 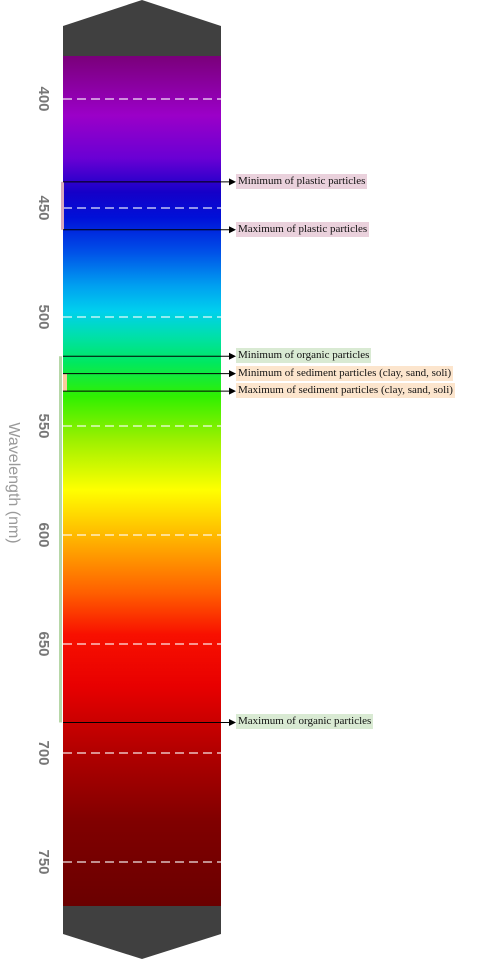 I want to click on axis-title: Wavelength (nm), so click(x=13, y=482).